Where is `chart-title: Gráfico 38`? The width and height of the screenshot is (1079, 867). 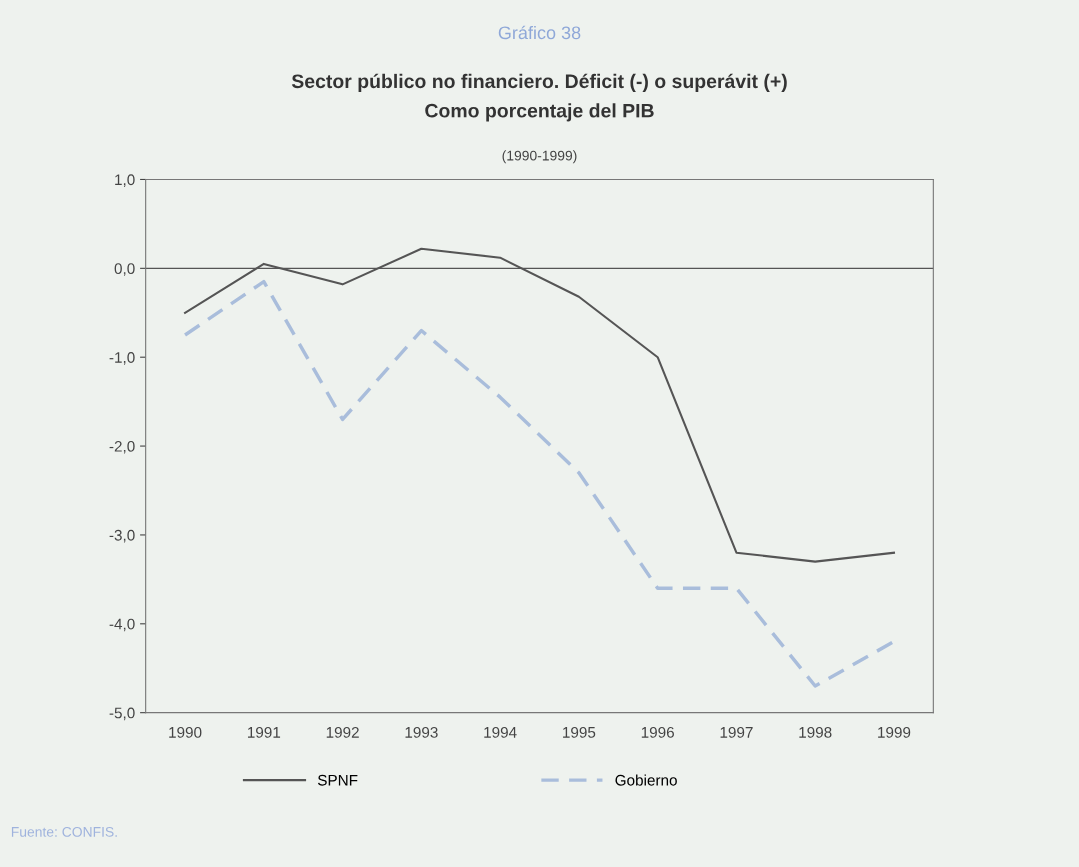
chart-title: Gráfico 38 is located at coordinates (539, 32).